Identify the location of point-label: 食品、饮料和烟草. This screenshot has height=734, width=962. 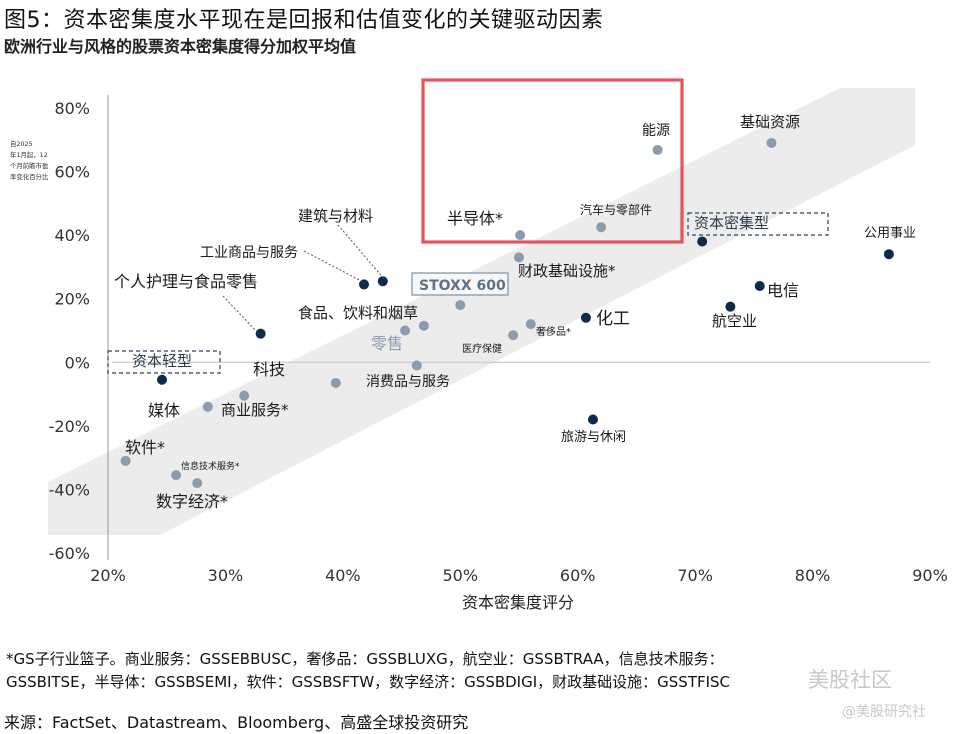
(358, 313).